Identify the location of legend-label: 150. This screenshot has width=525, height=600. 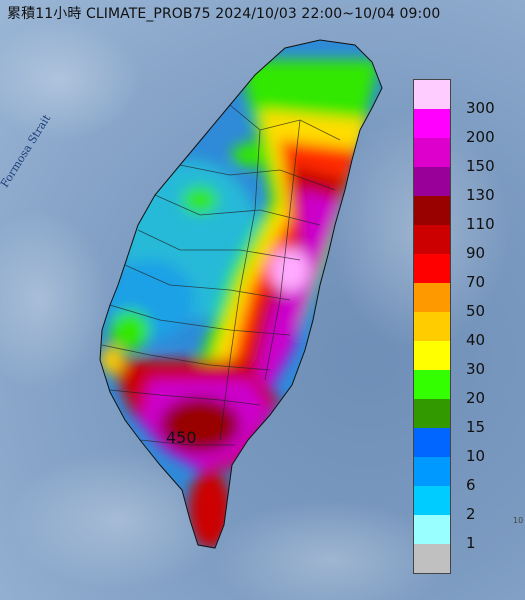
(480, 166).